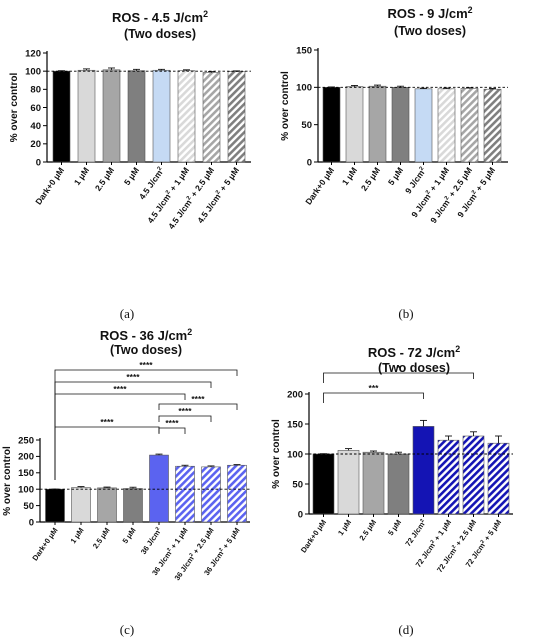 This screenshot has width=550, height=640. What do you see at coordinates (405, 313) in the screenshot?
I see `panel-label: (b)` at bounding box center [405, 313].